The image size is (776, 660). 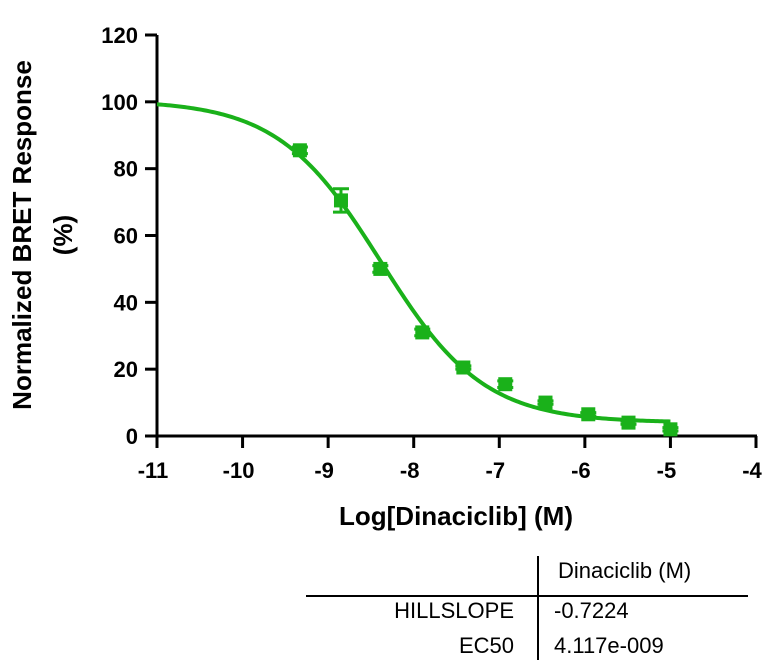 What do you see at coordinates (410, 470) in the screenshot?
I see `x-tick-label: -8` at bounding box center [410, 470].